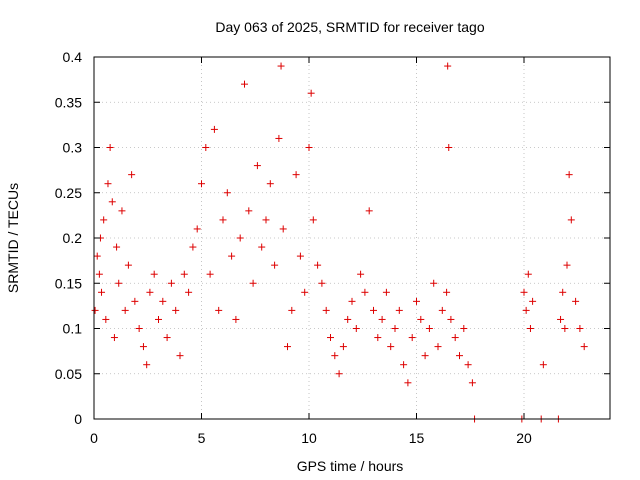 The width and height of the screenshot is (640, 480). What do you see at coordinates (13, 238) in the screenshot?
I see `y-axis-title: SRMTID / TECUs` at bounding box center [13, 238].